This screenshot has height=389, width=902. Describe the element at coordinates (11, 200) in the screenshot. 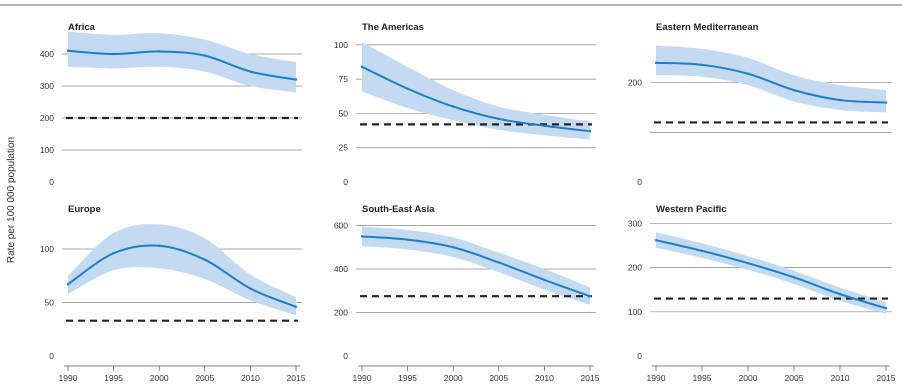

I see `y-axis-label: Rate per 100 000 population` at that location.